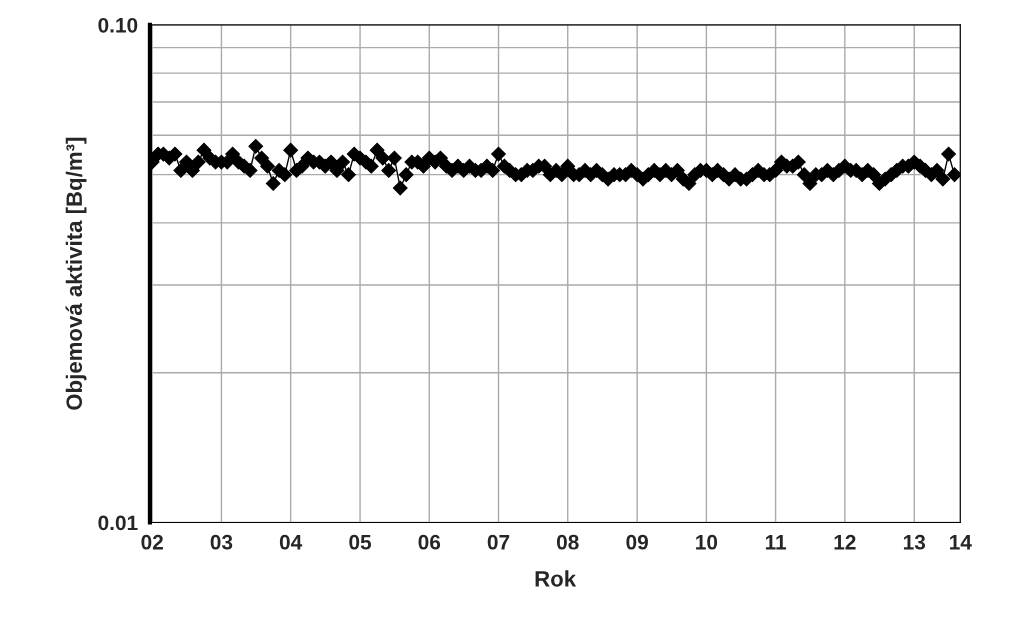 This screenshot has width=1013, height=622. I want to click on x-tick-label: 10, so click(707, 542).